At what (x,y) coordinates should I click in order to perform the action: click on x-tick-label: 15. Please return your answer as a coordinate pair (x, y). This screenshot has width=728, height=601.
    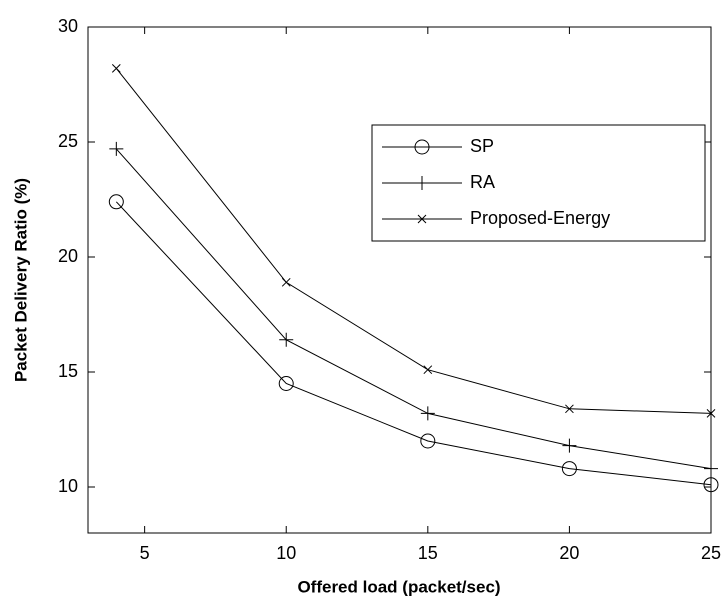
    Looking at the image, I should click on (428, 553).